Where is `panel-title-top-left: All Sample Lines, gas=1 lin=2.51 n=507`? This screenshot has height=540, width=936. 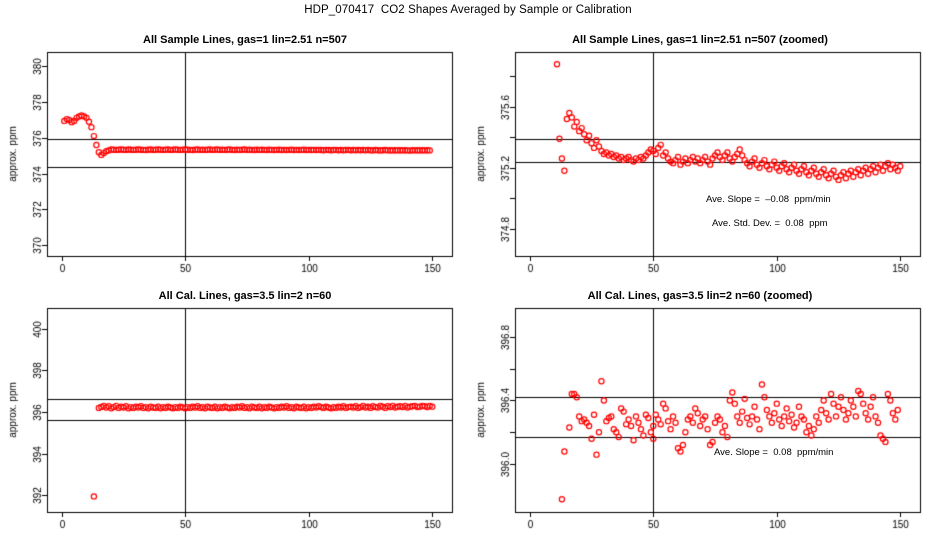 panel-title-top-left: All Sample Lines, gas=1 lin=2.51 n=507 is located at coordinates (245, 40).